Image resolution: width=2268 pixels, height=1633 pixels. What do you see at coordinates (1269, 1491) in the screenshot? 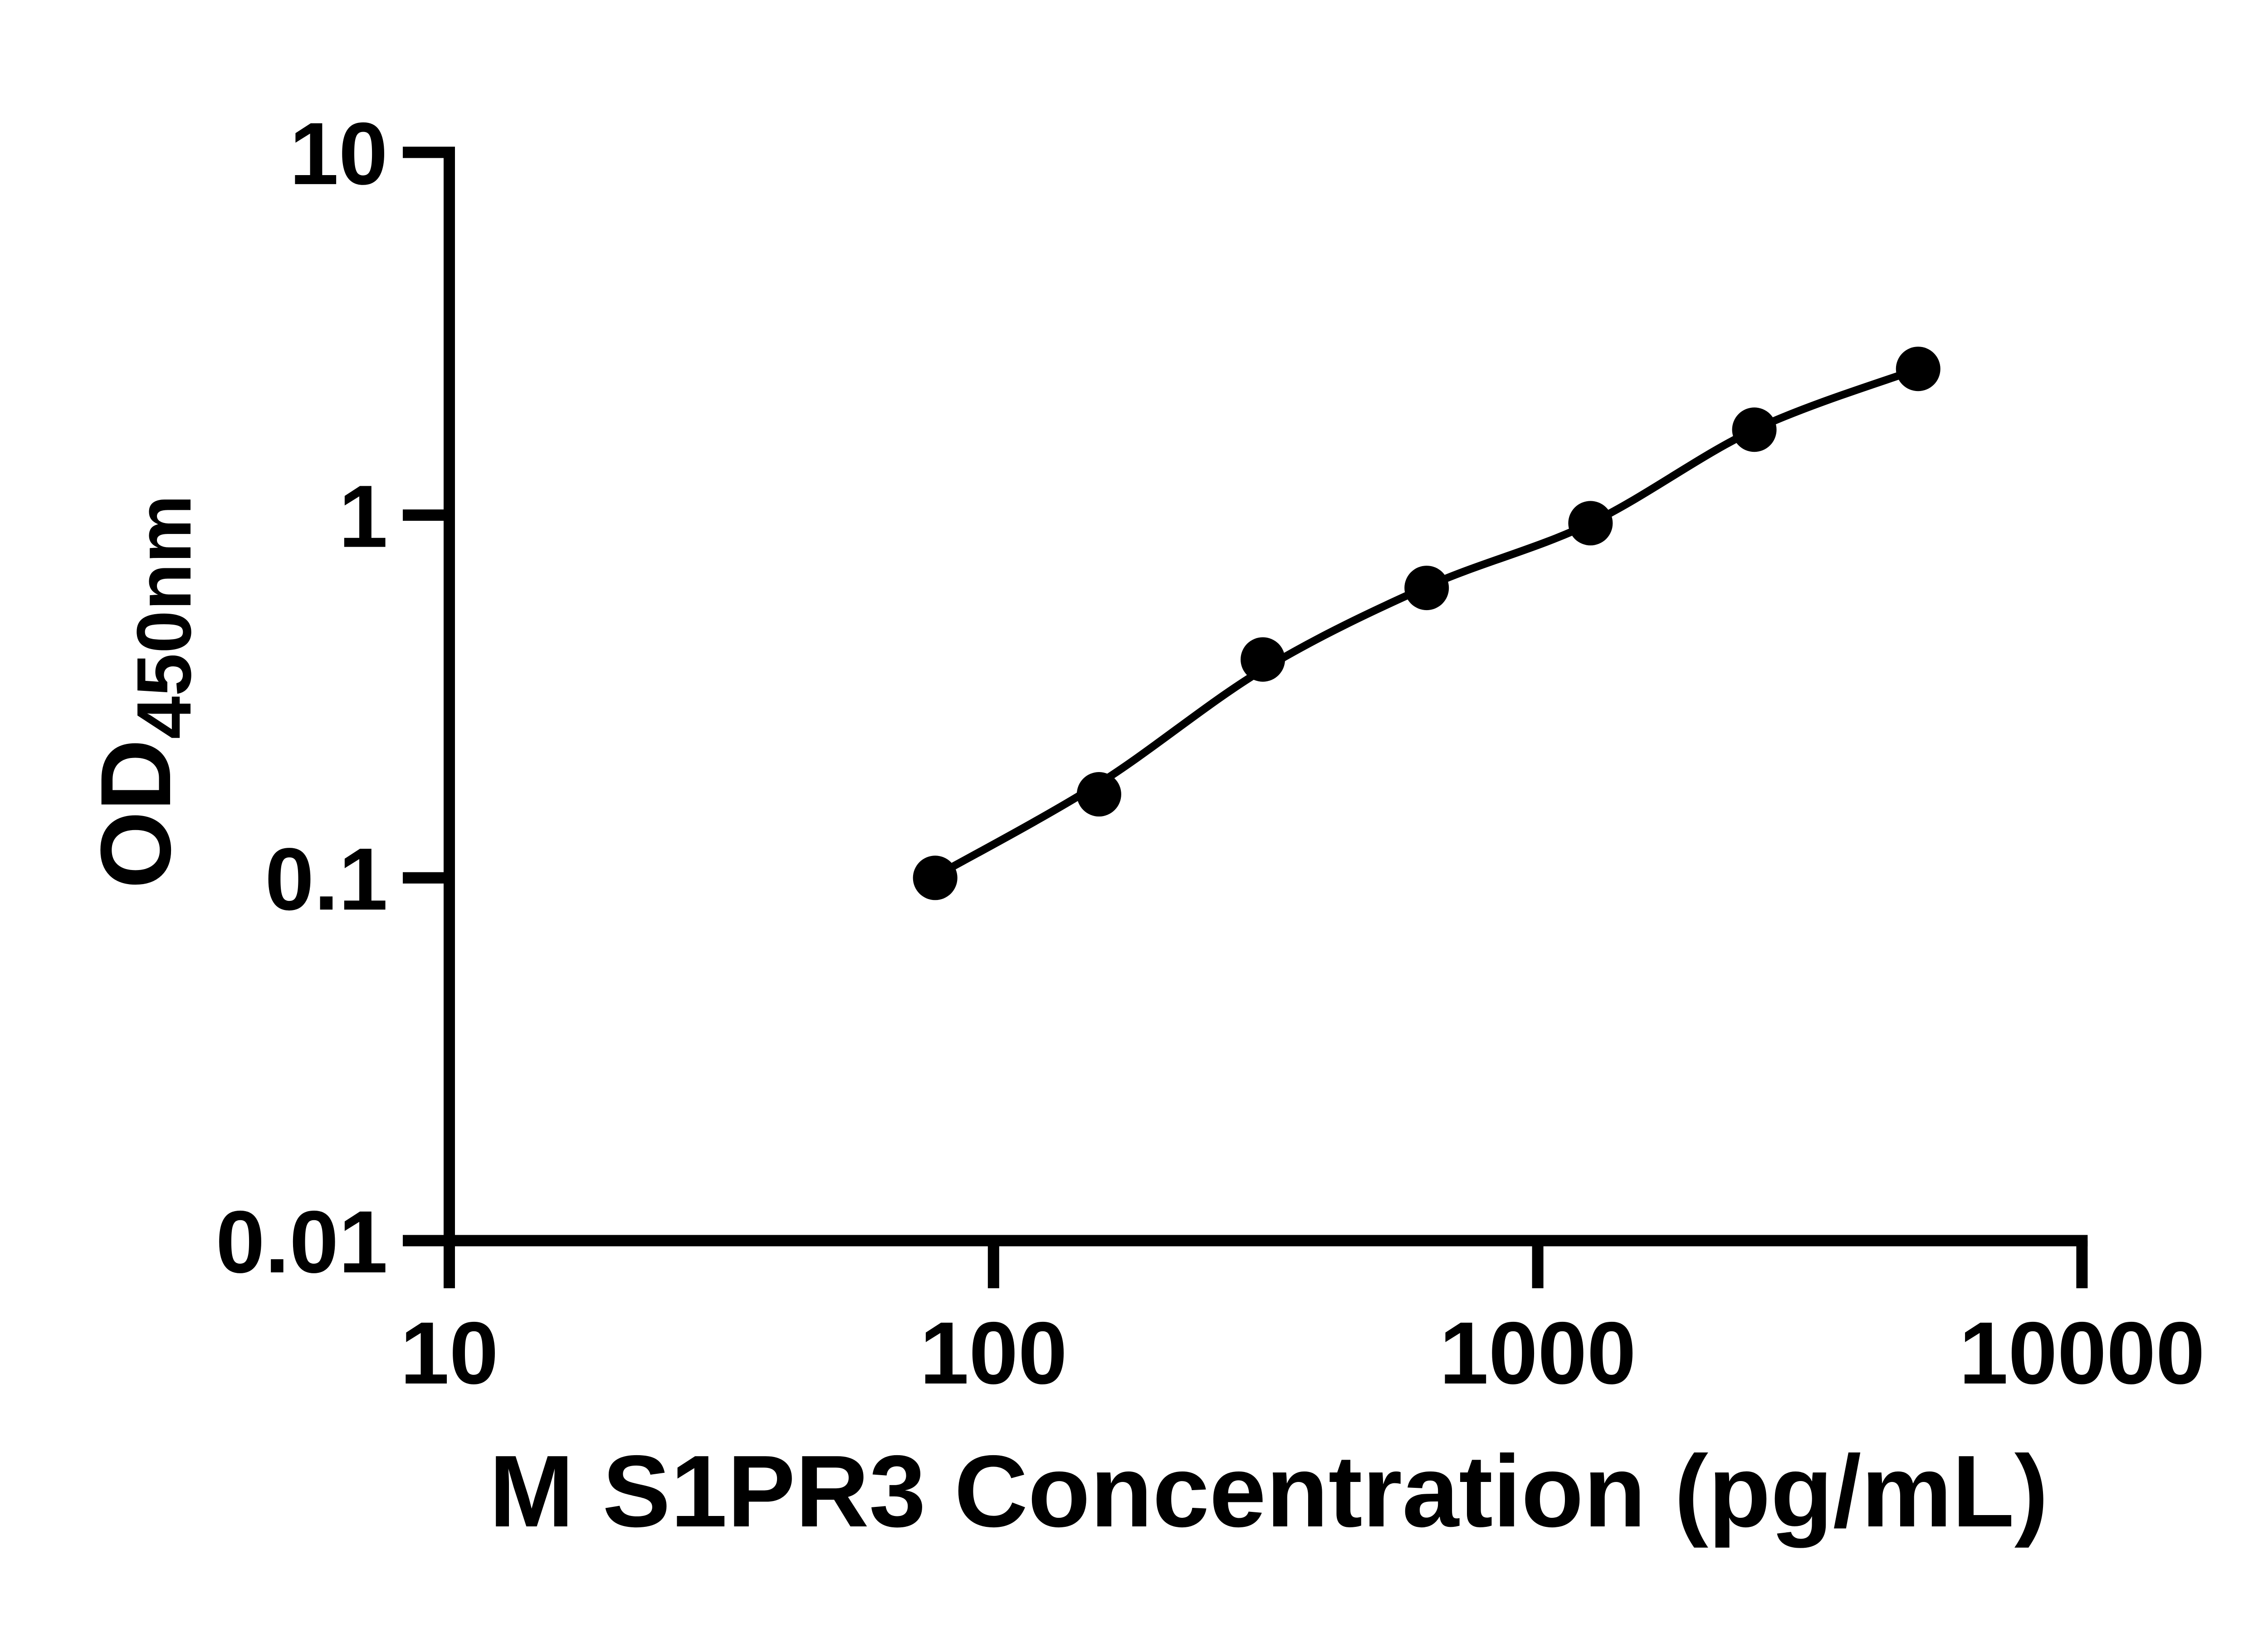
I see `x-axis-title: M S1PR3 Concentration (pg/mL)` at bounding box center [1269, 1491].